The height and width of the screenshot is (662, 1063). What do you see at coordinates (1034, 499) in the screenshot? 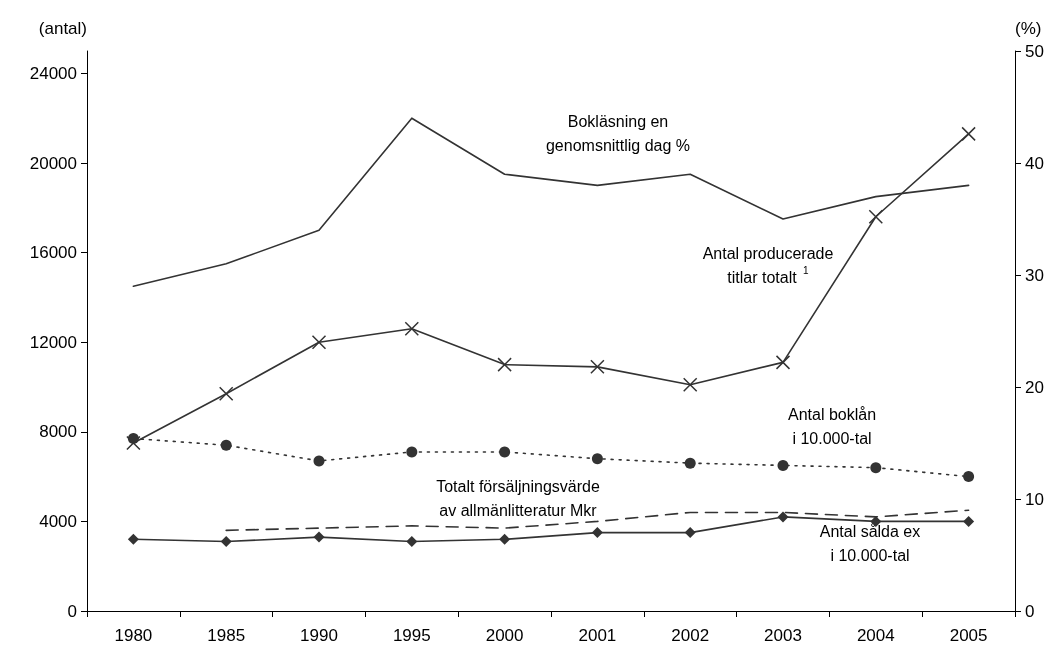
I see `y2-tick-label: 10` at bounding box center [1034, 499].